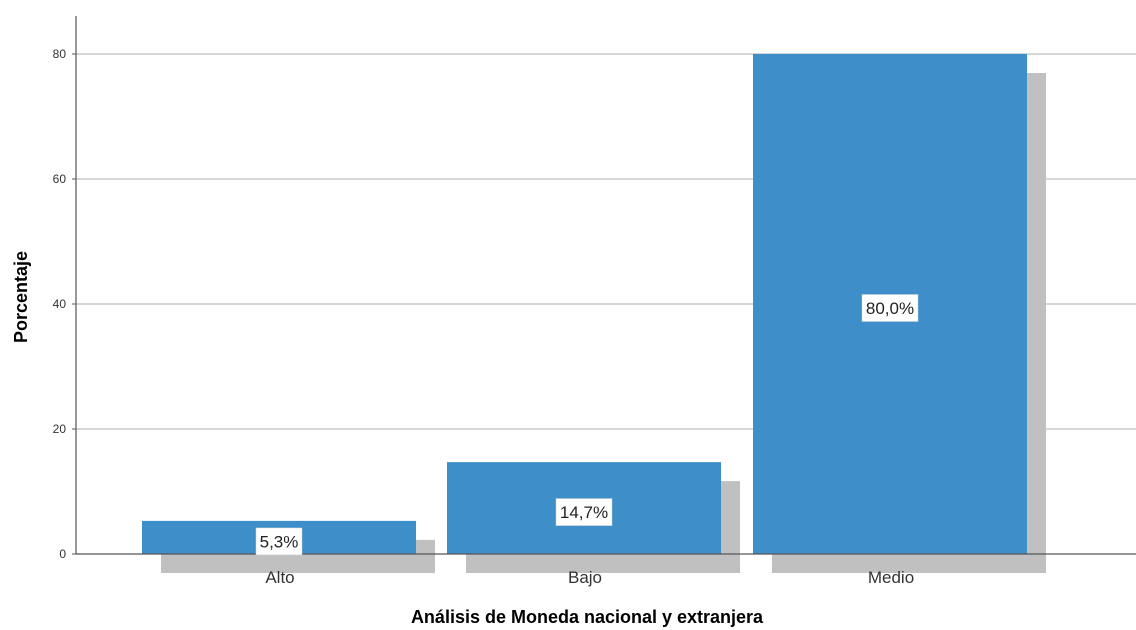 This screenshot has width=1136, height=630. Describe the element at coordinates (60, 429) in the screenshot. I see `y-tick-label: 20` at that location.